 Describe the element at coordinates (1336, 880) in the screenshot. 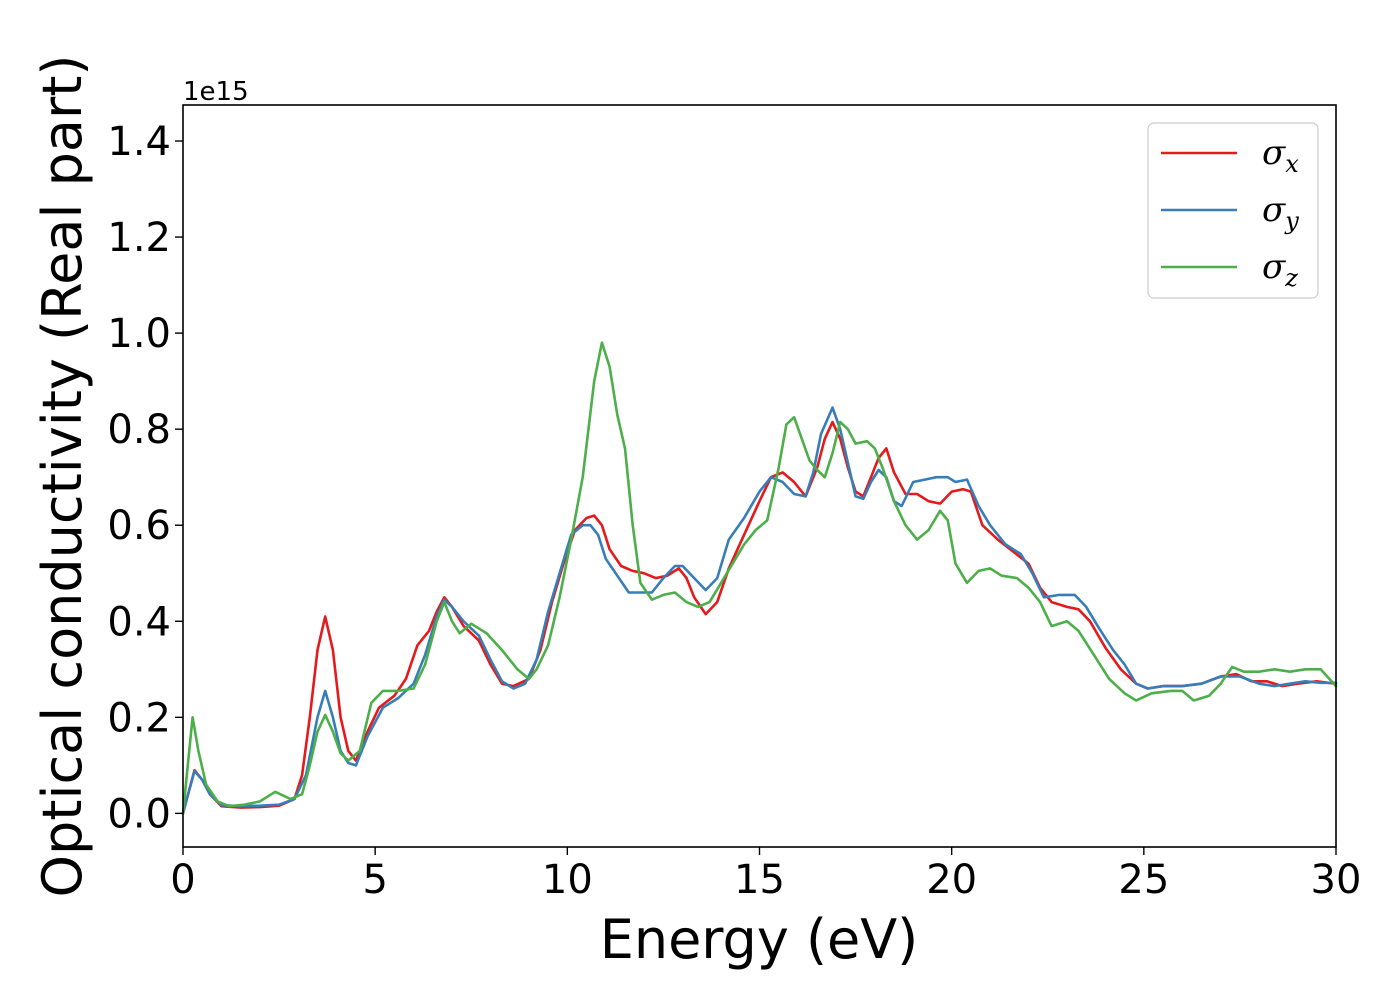

I see `x-tick-label: 30` at that location.